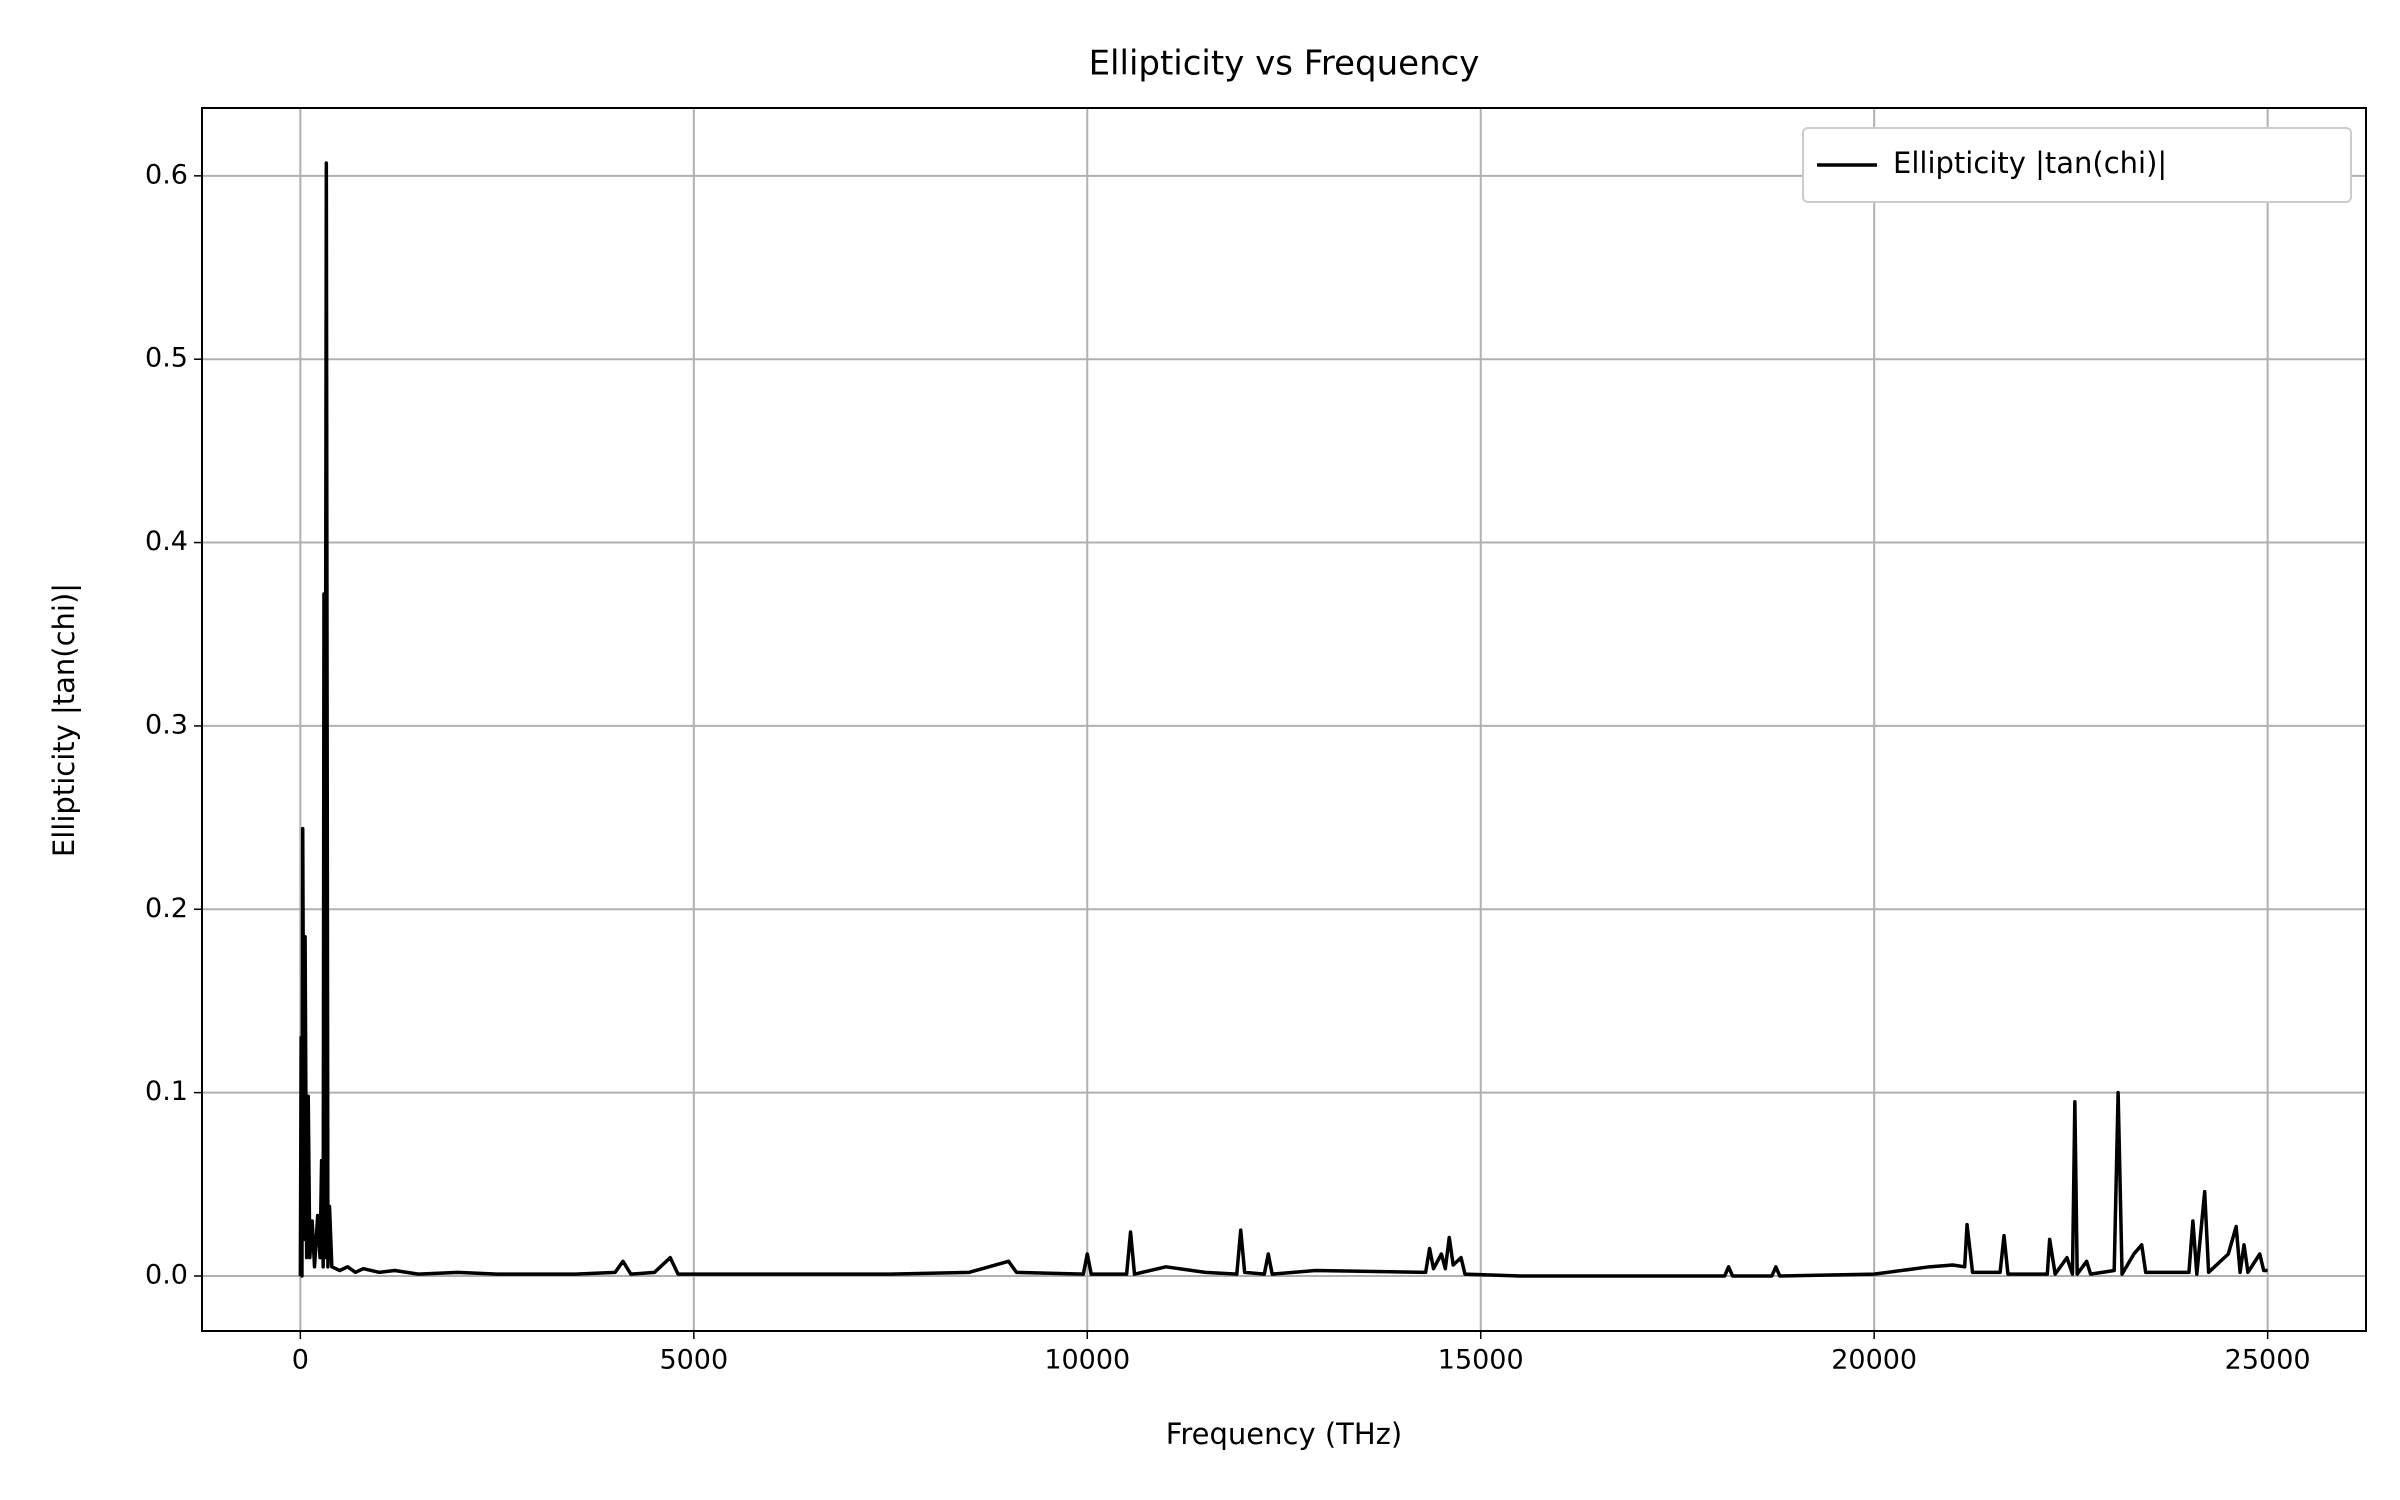 This screenshot has width=2400, height=1500. What do you see at coordinates (166, 541) in the screenshot?
I see `y-tick-label: 0.4` at bounding box center [166, 541].